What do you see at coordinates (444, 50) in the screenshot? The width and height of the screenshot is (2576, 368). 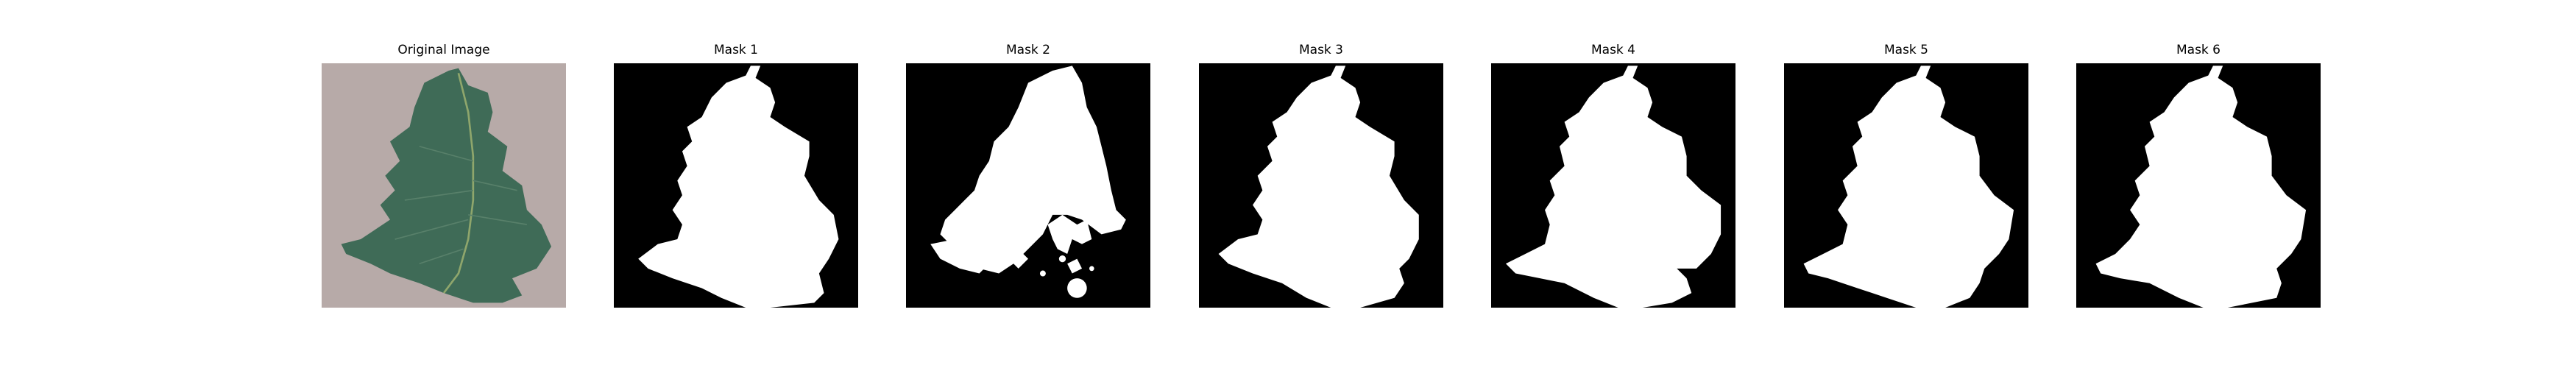 I see `panel-title-original-image: Original Image` at bounding box center [444, 50].